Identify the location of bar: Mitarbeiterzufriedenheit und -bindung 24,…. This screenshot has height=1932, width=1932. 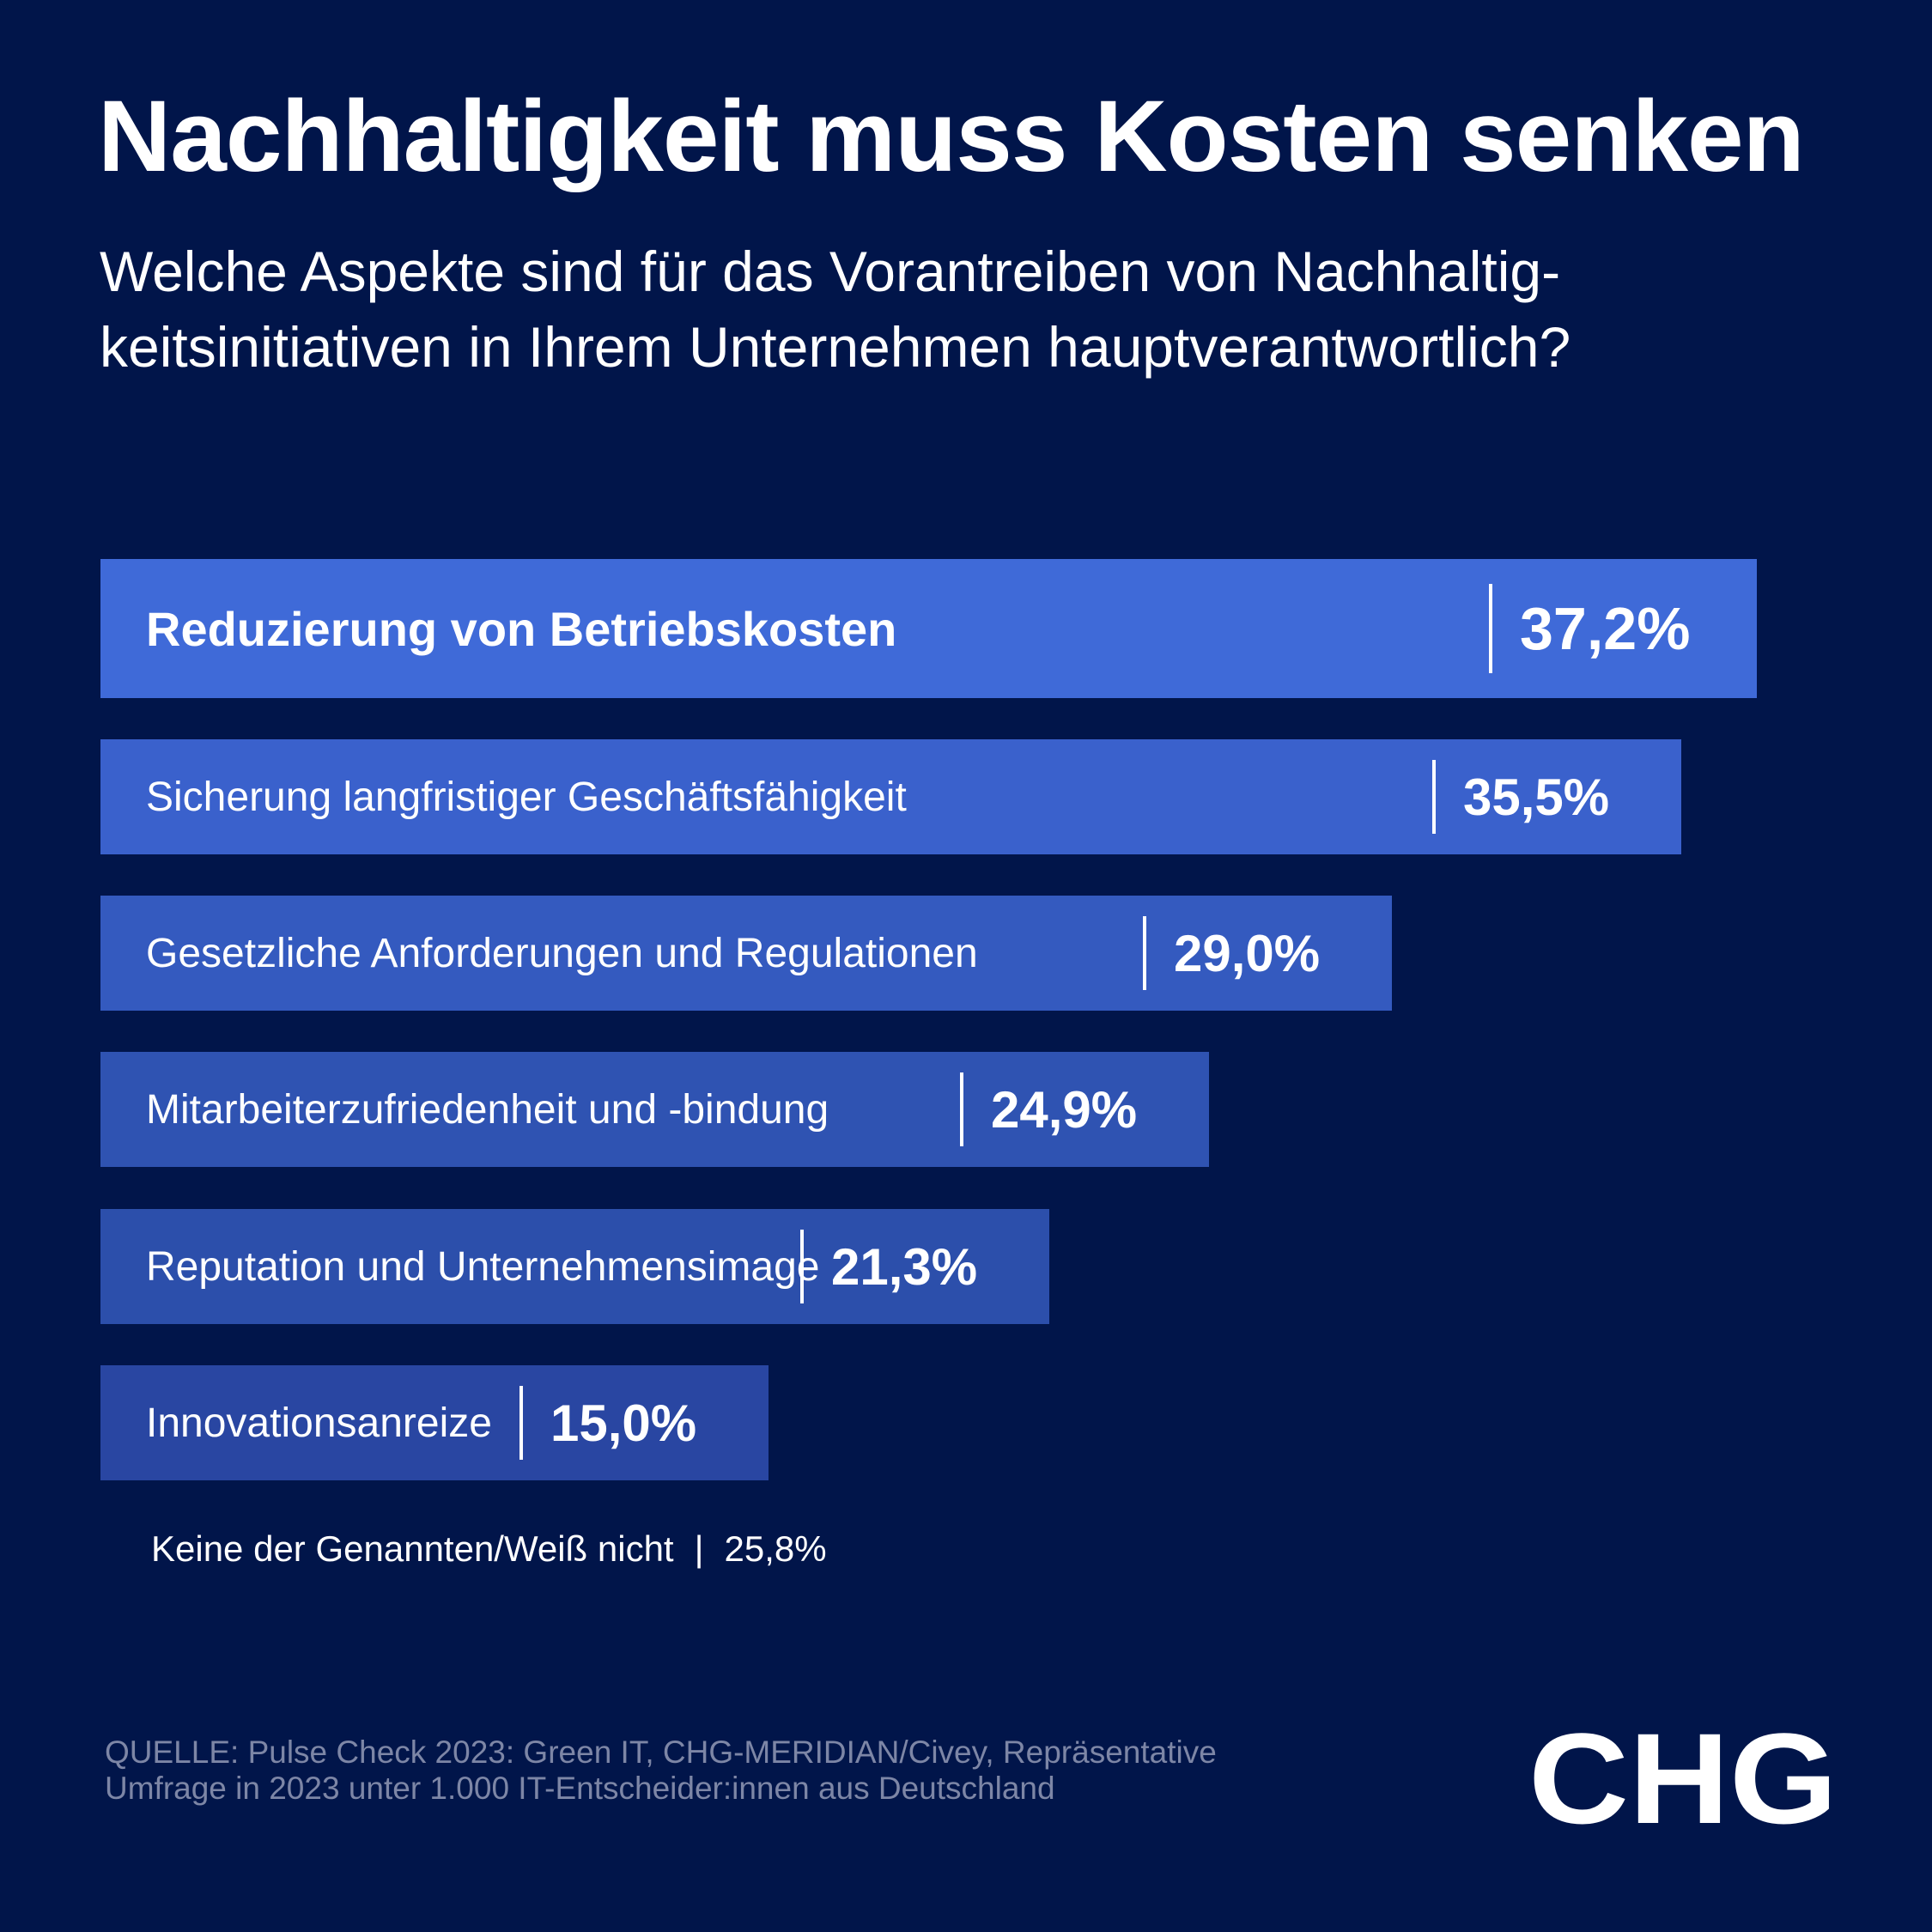
(654, 1109).